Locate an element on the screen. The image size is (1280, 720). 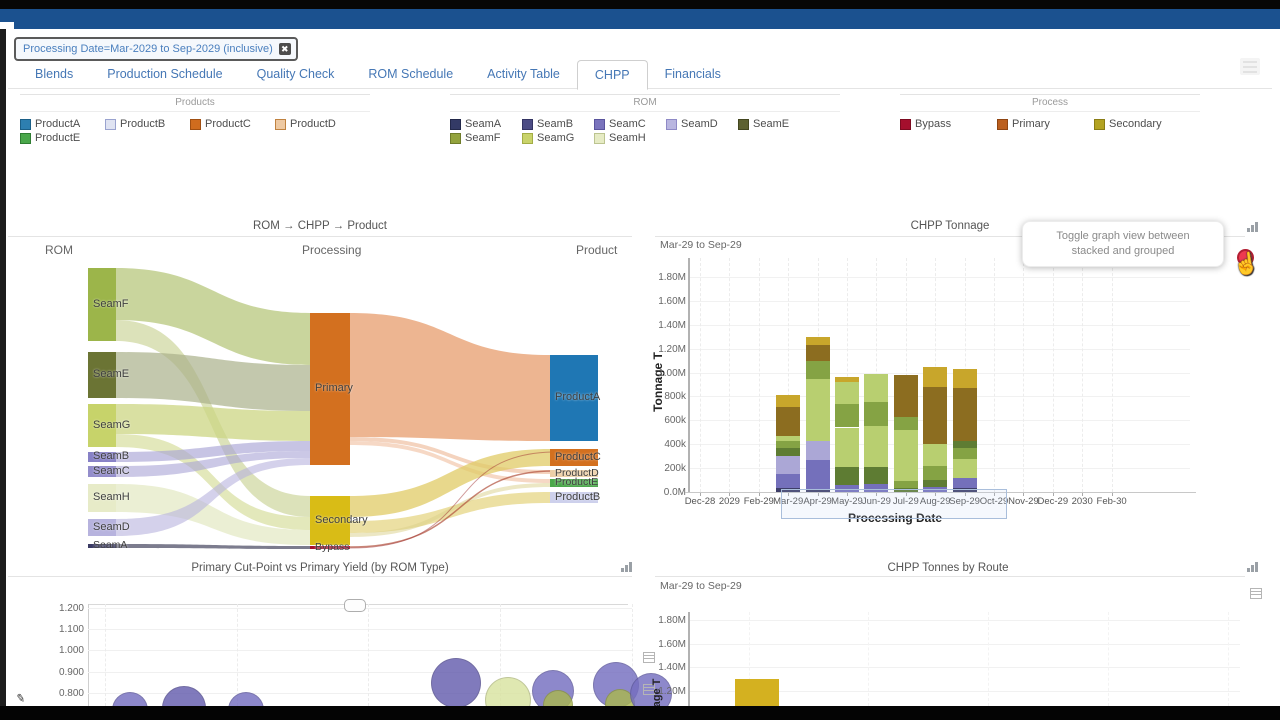
legend-item-seama: SeamA is located at coordinates (486, 124).